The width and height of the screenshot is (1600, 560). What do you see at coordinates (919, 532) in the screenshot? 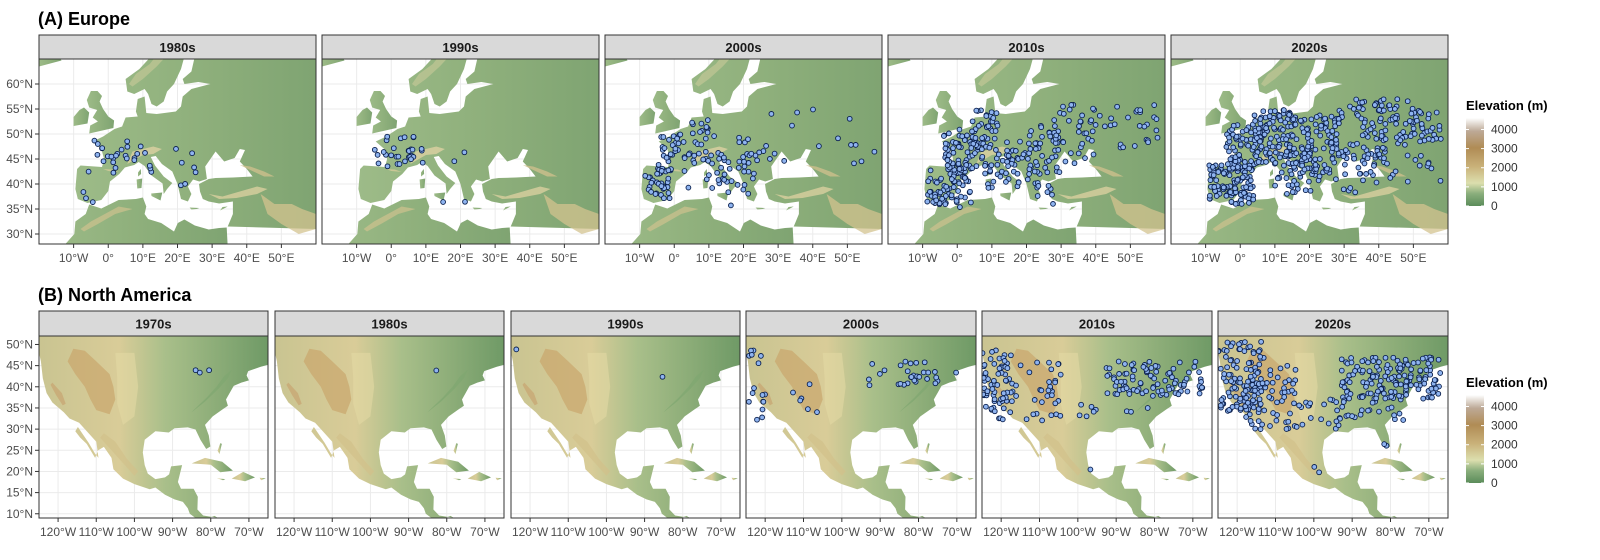
I see `x-tick-label: 80°W` at bounding box center [919, 532].